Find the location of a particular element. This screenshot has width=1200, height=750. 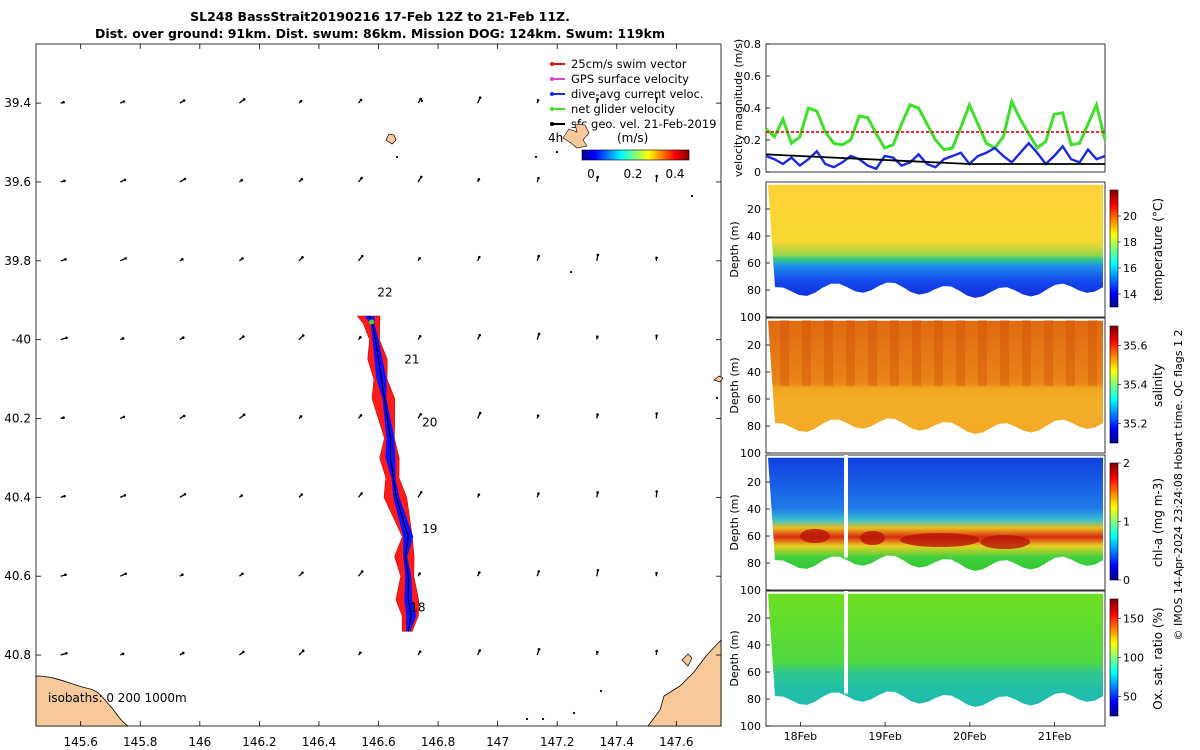

land-bottom-right is located at coordinates (684, 682).